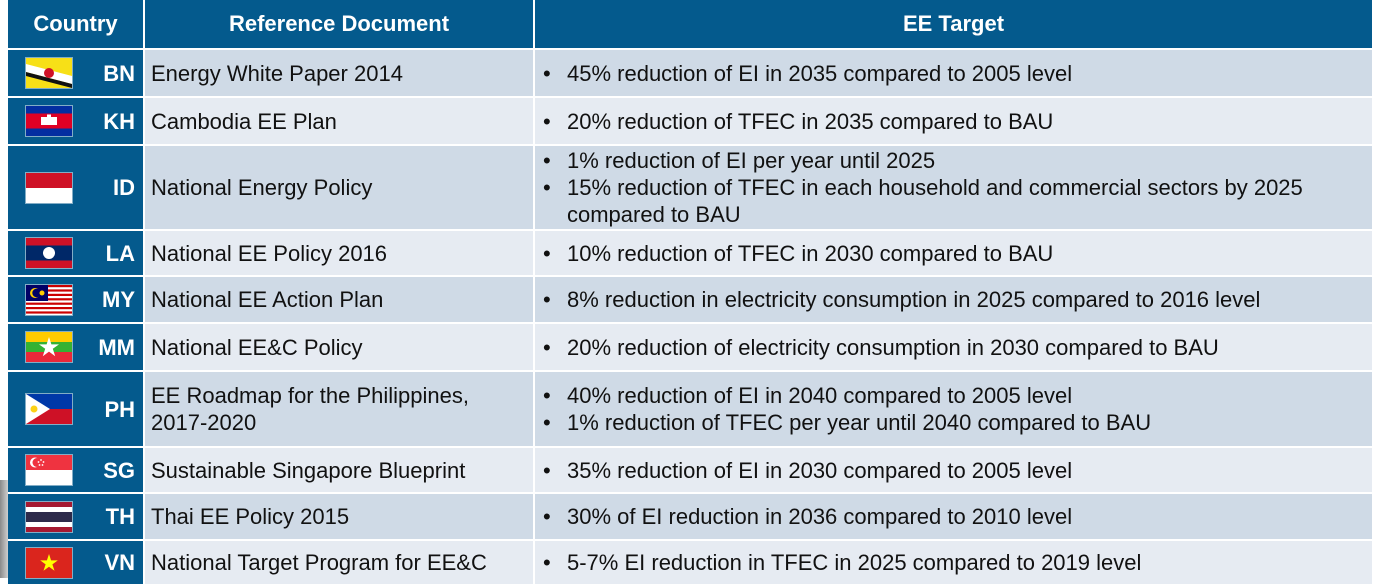  Describe the element at coordinates (120, 516) in the screenshot. I see `country-code: TH` at that location.